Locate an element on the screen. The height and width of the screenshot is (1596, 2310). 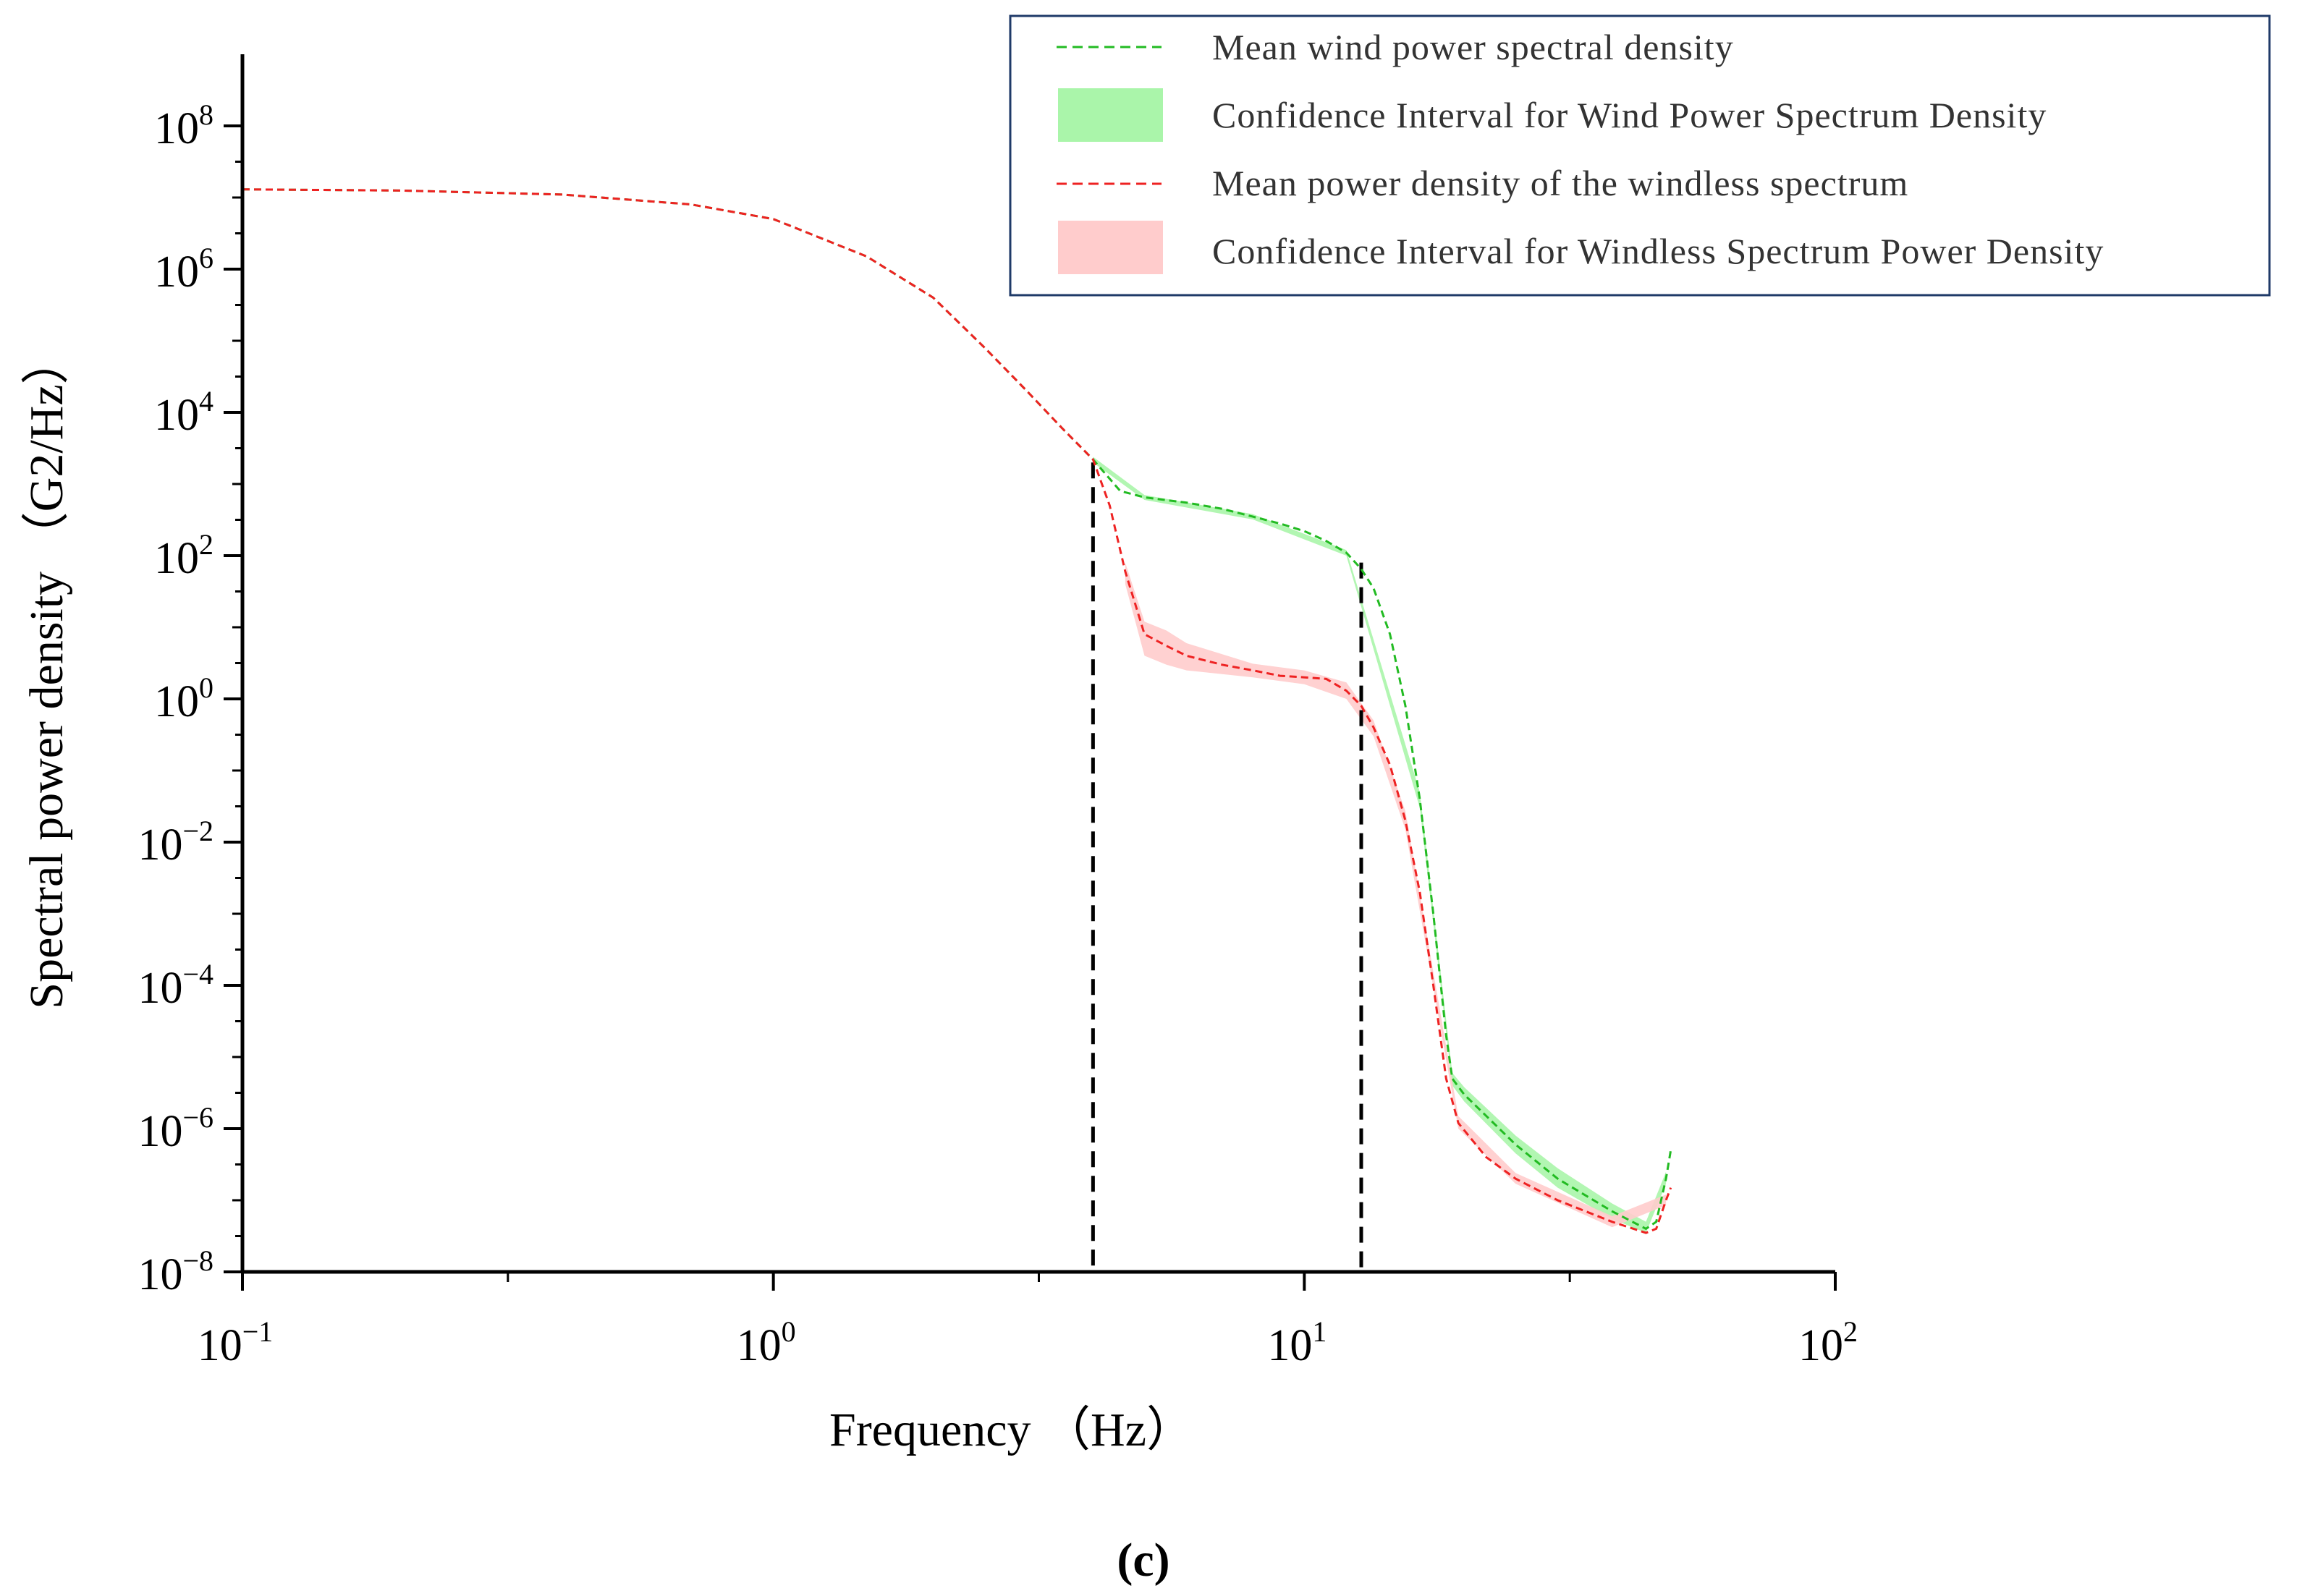
x-ticks: 10⁻¹ 10⁰ 10¹ 10² is located at coordinates (1028, 1321).